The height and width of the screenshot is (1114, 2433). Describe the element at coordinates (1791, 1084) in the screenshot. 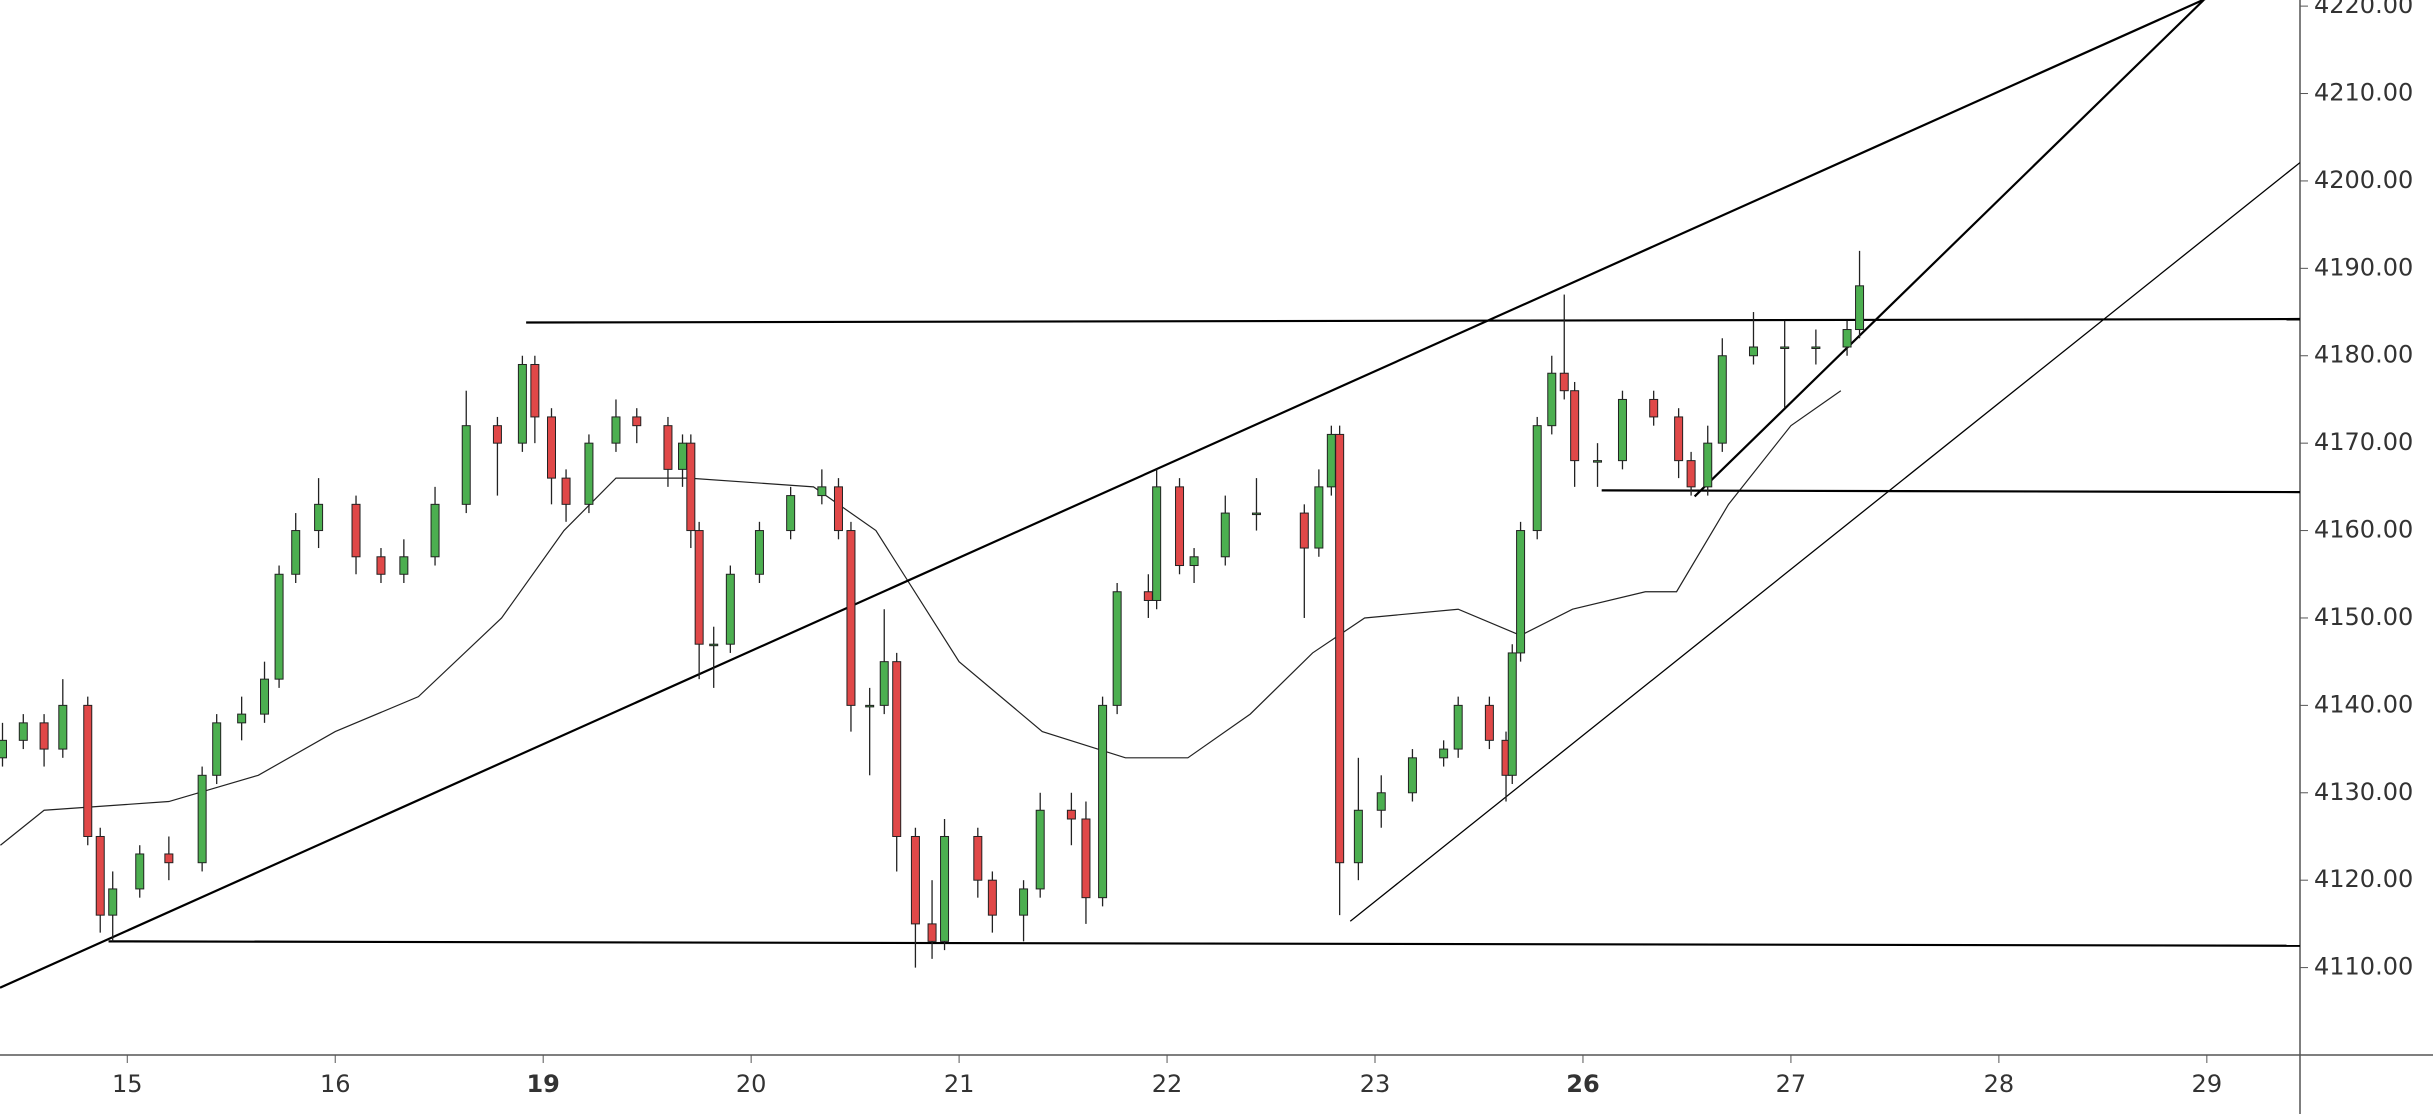

I see `x-tick-label: 27` at that location.